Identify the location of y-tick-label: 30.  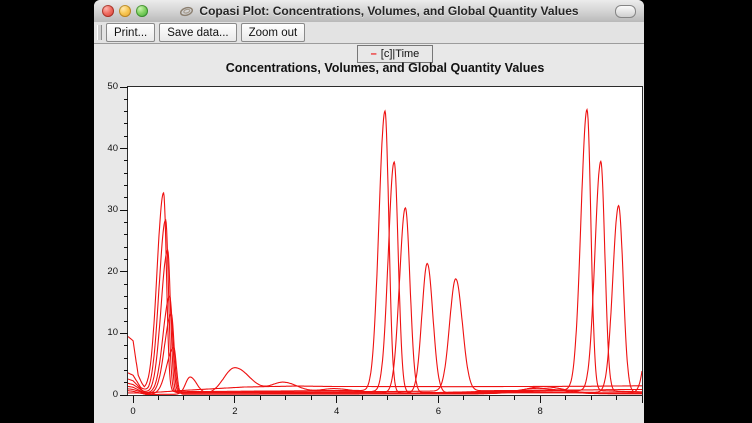
(112, 210).